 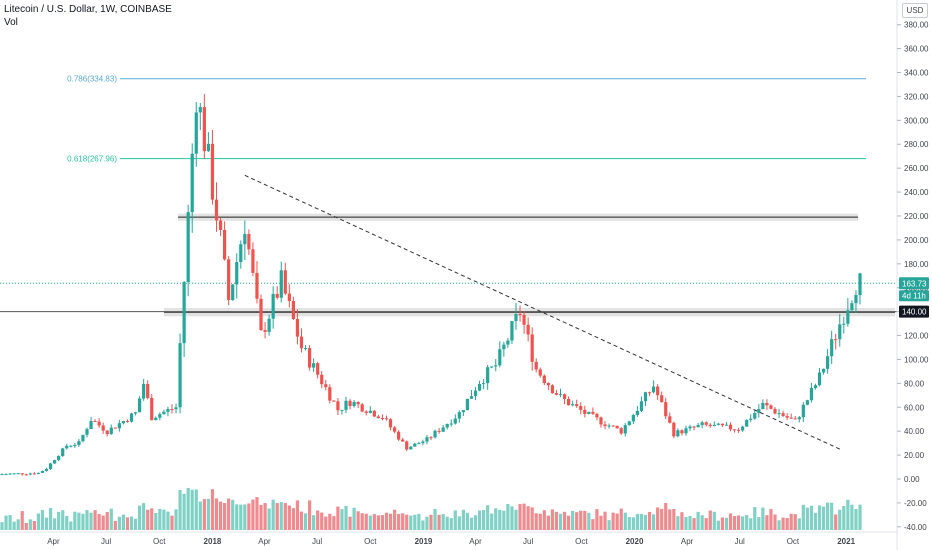 What do you see at coordinates (916, 240) in the screenshot?
I see `price-tick-label: 200.00` at bounding box center [916, 240].